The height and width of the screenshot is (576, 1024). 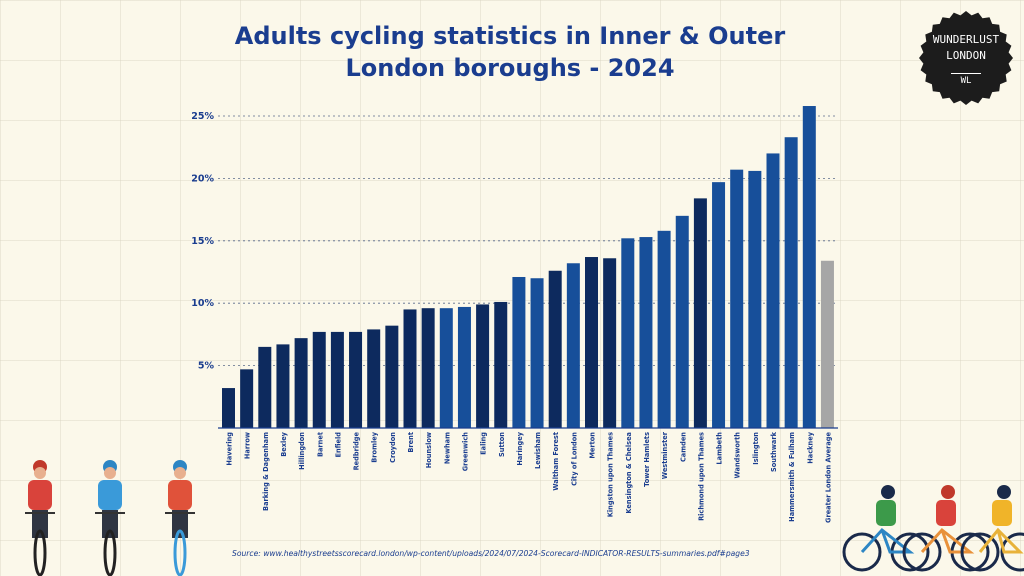 What do you see at coordinates (180, 518) in the screenshot?
I see `cyclist-orange-icon` at bounding box center [180, 518].